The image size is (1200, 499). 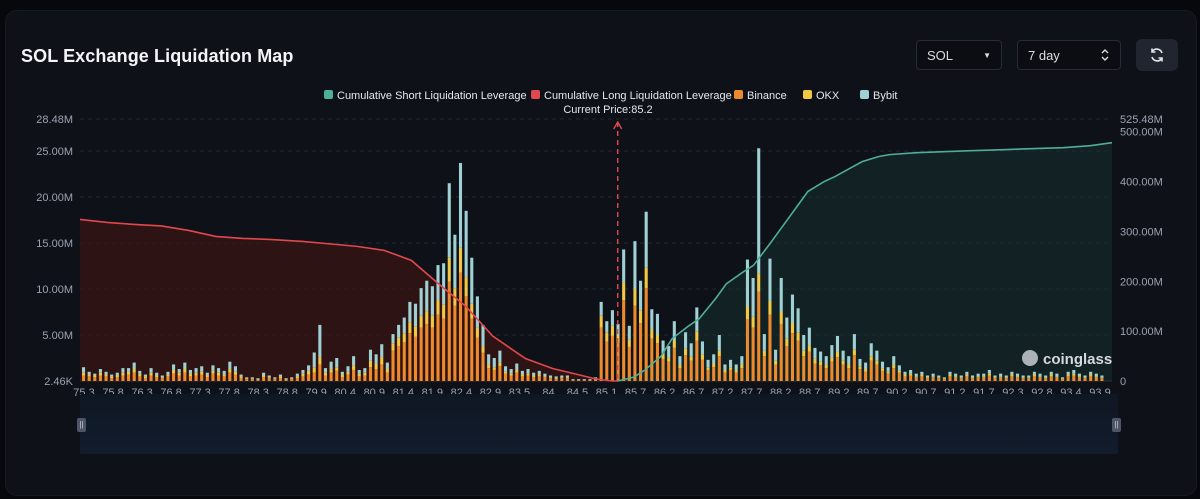 What do you see at coordinates (1044, 55) in the screenshot?
I see `range-select-value: 7 day` at bounding box center [1044, 55].